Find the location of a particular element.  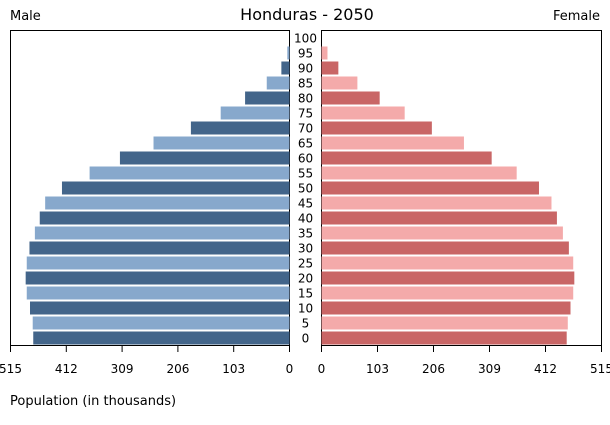

age-label-65: 65 is located at coordinates (305, 144).